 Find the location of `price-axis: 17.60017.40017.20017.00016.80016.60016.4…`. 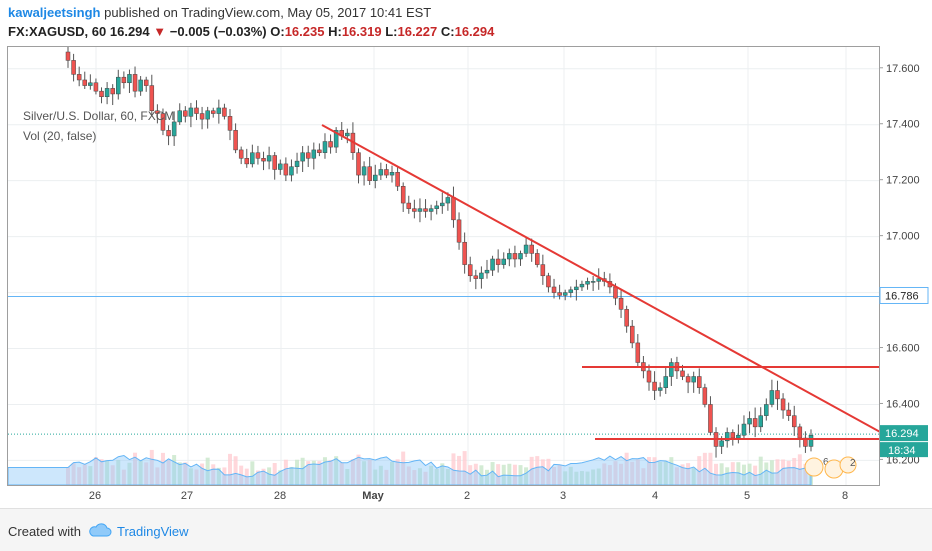

price-axis: 17.60017.40017.20017.00016.80016.60016.4… is located at coordinates (905, 265).